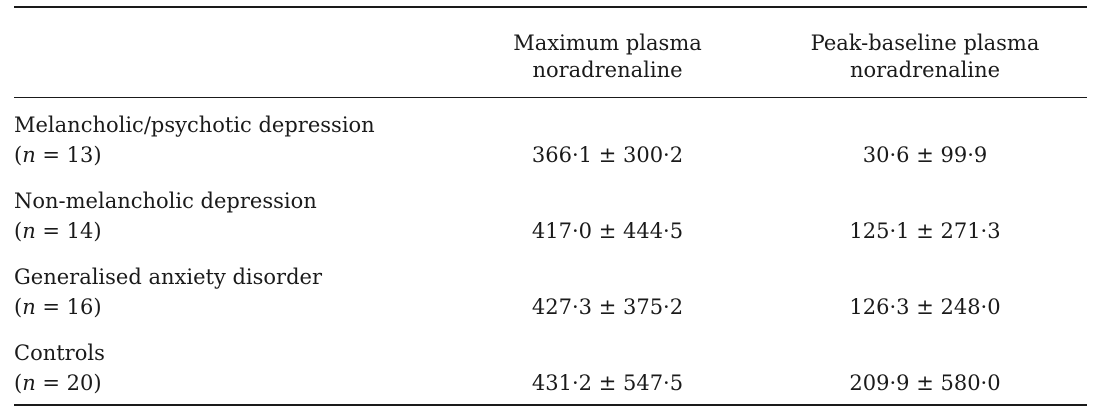 This screenshot has width=1095, height=414. Describe the element at coordinates (59, 353) in the screenshot. I see `group-name: Controls` at that location.